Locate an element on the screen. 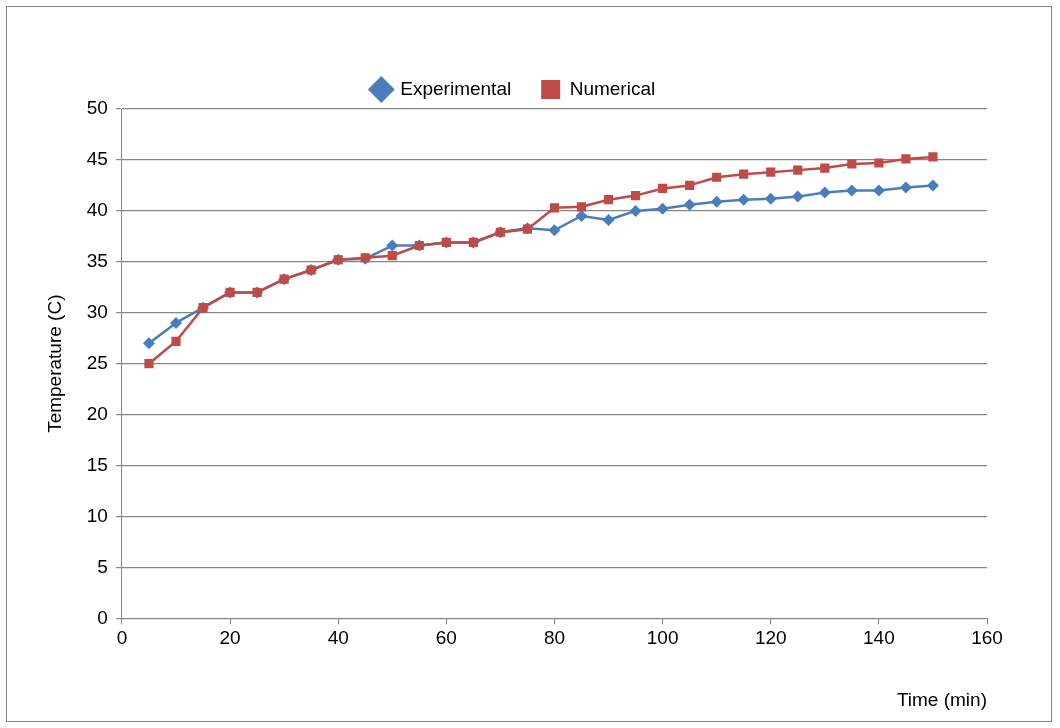 The width and height of the screenshot is (1060, 728). y-tick-label: 15 is located at coordinates (97, 464).